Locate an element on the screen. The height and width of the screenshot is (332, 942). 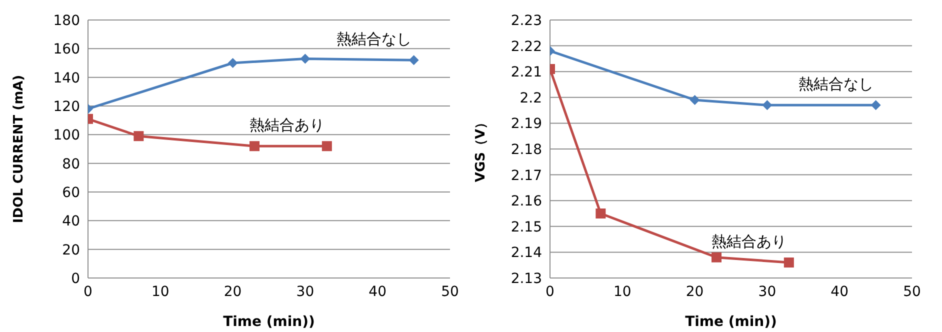
y-tick-label: 160 is located at coordinates (66, 50).